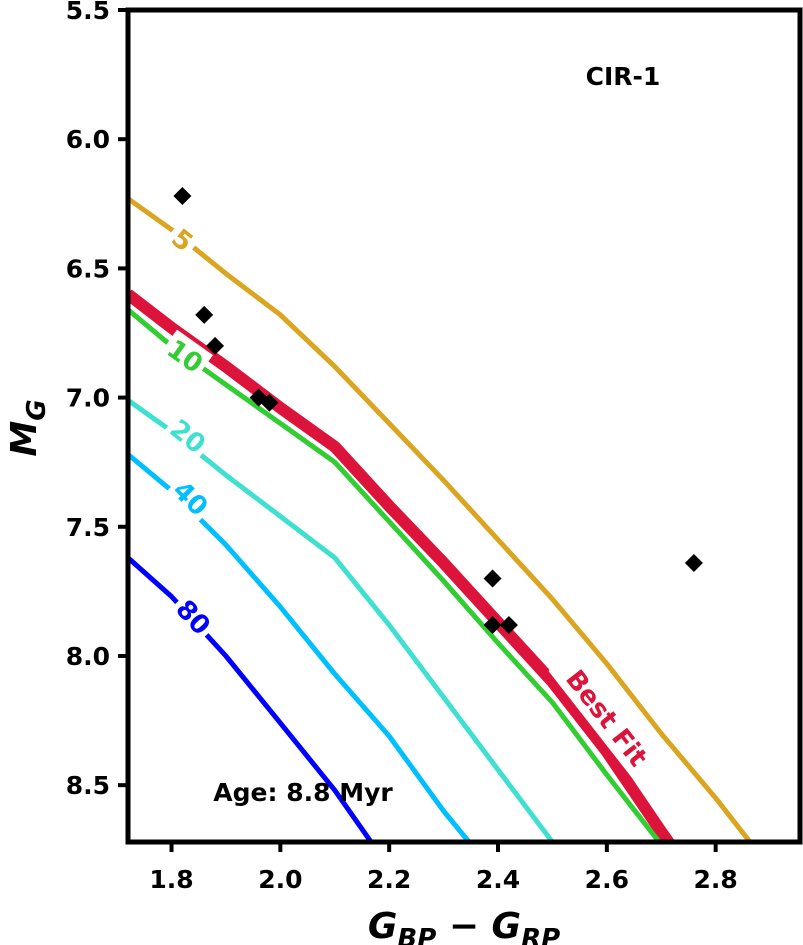  I want to click on x-axis-title-main2: G, so click(507, 925).